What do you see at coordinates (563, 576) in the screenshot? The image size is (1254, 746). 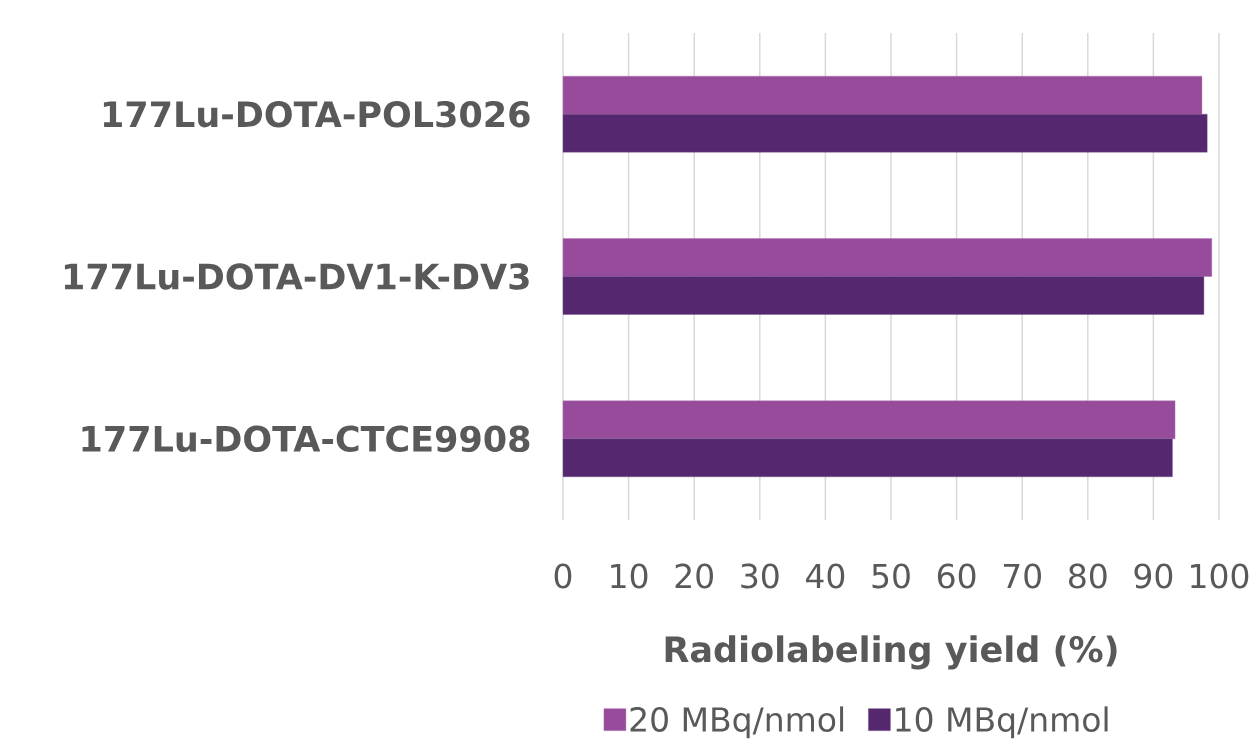 I see `x-tick-label: 0` at bounding box center [563, 576].